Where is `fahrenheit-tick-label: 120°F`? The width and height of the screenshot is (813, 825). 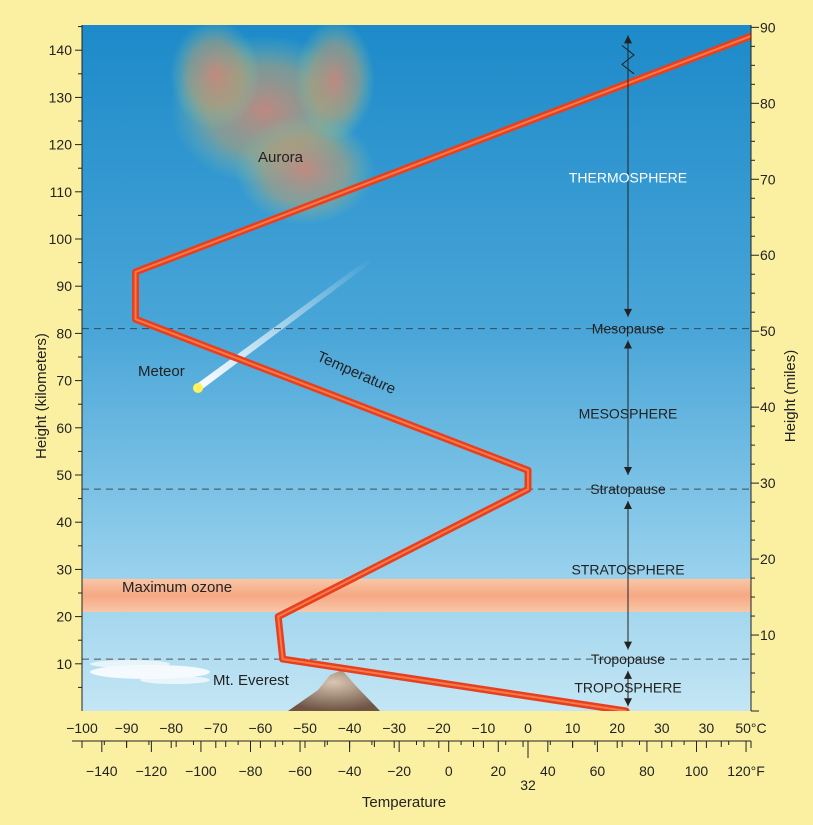
fahrenheit-tick-label: 120°F is located at coordinates (746, 771).